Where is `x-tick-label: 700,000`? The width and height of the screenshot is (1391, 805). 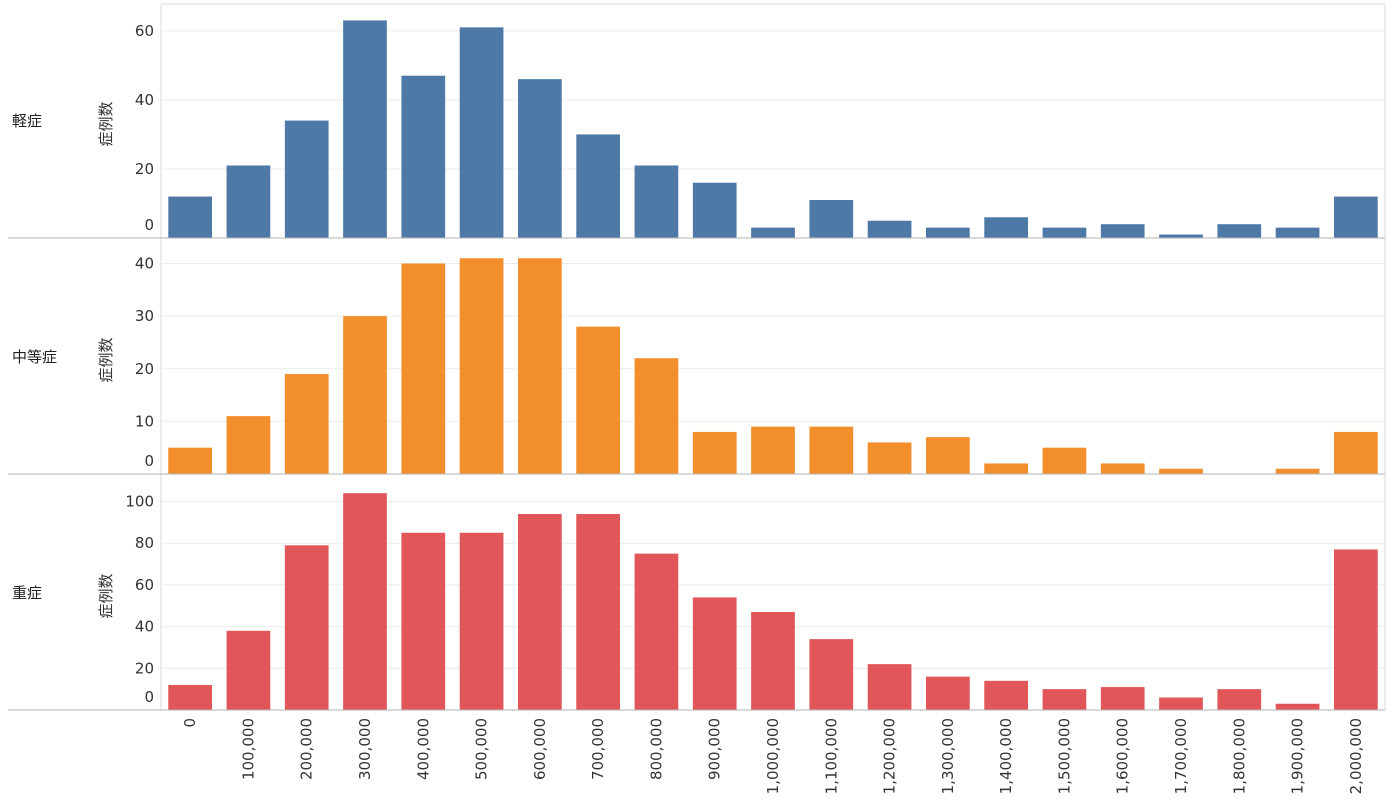
x-tick-label: 700,000 is located at coordinates (598, 749).